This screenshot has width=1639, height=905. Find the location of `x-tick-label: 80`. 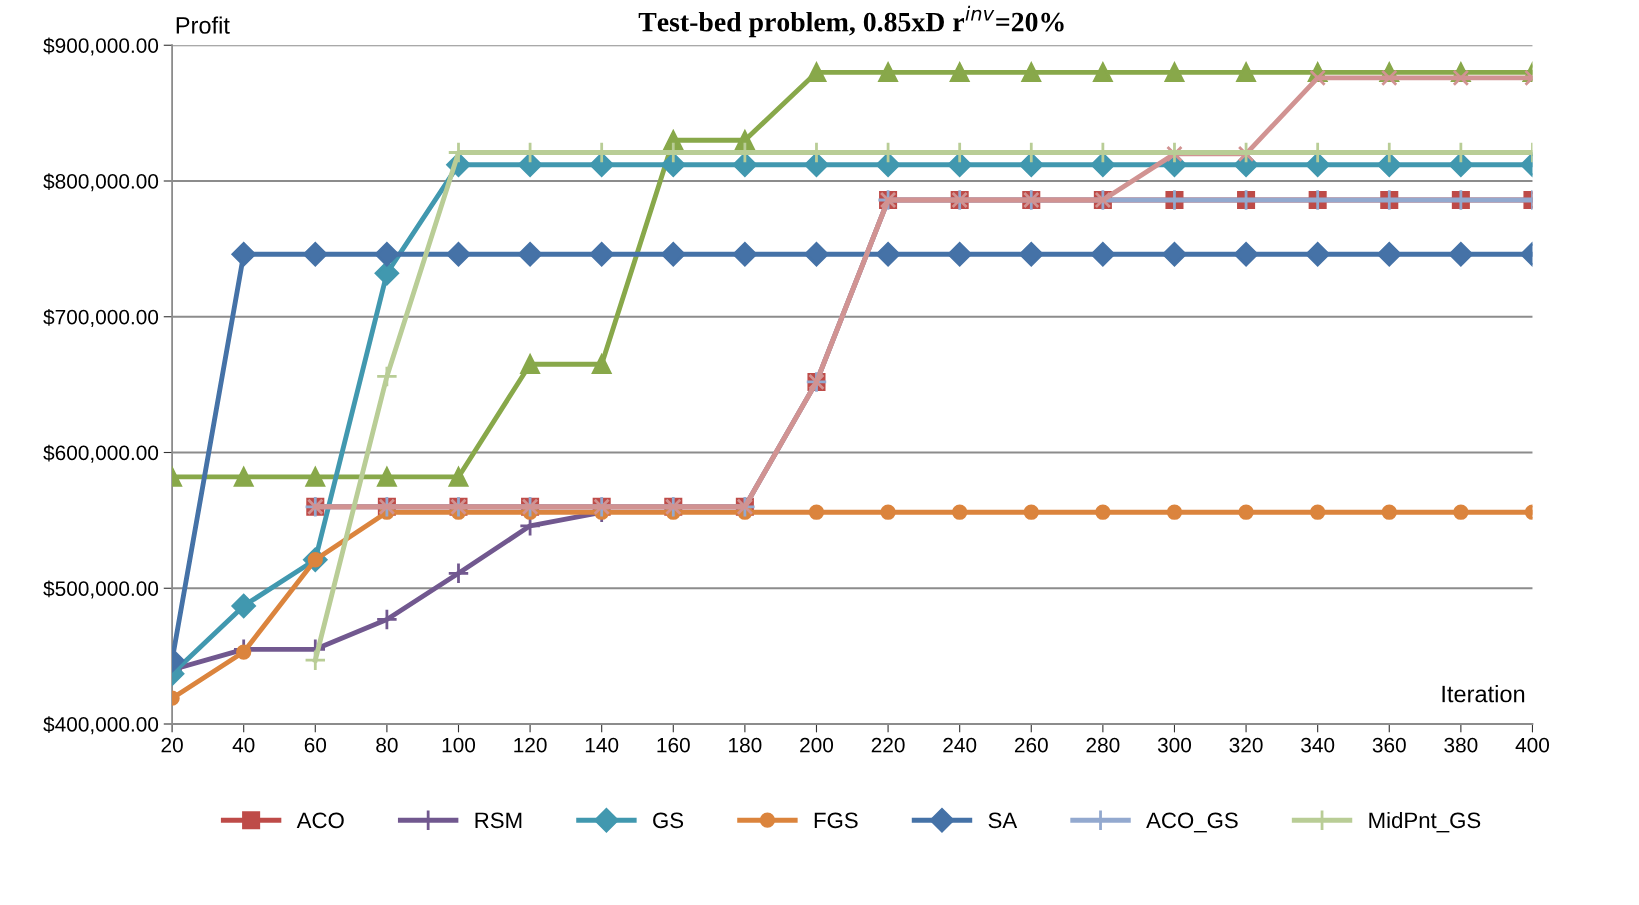

x-tick-label: 80 is located at coordinates (387, 745).